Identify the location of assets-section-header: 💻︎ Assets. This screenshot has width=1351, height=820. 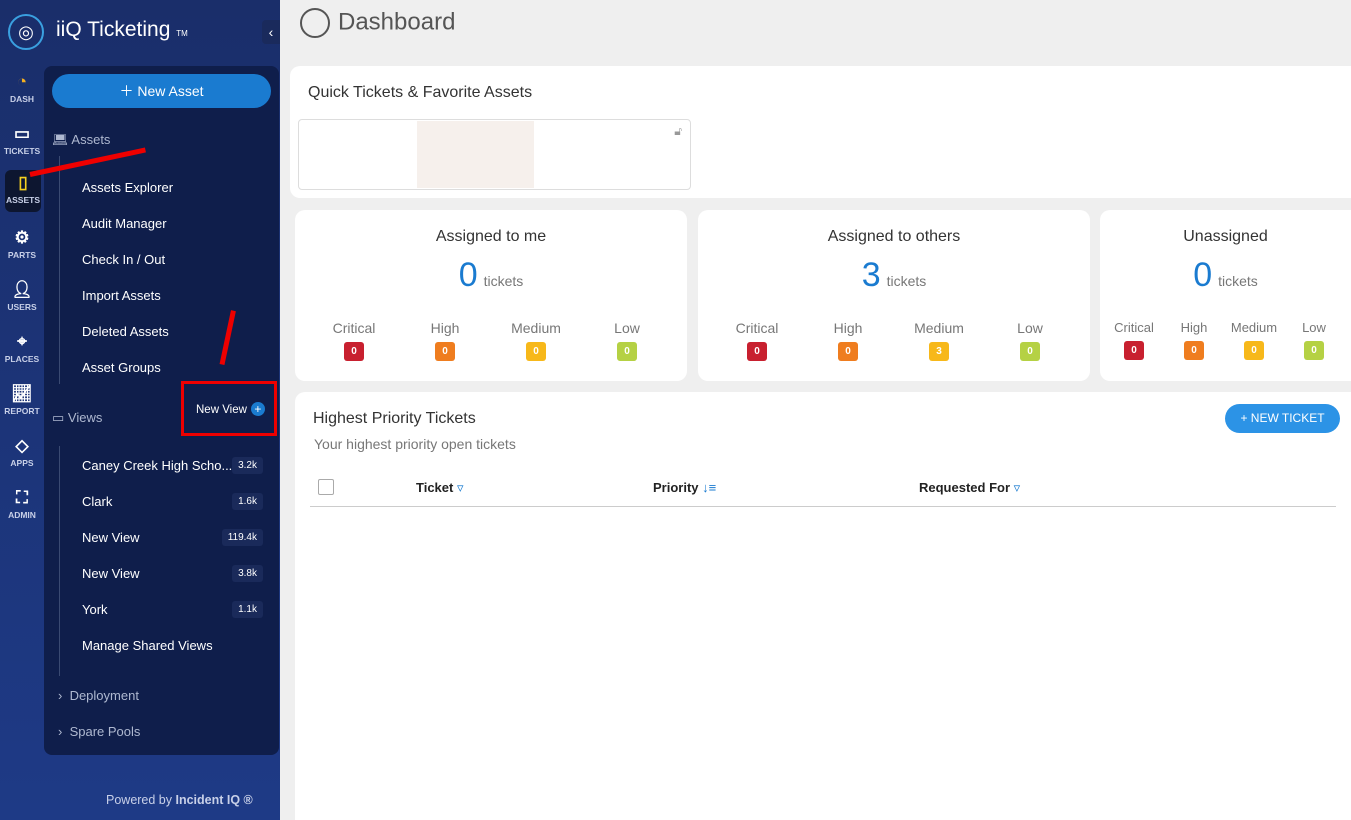
(81, 139).